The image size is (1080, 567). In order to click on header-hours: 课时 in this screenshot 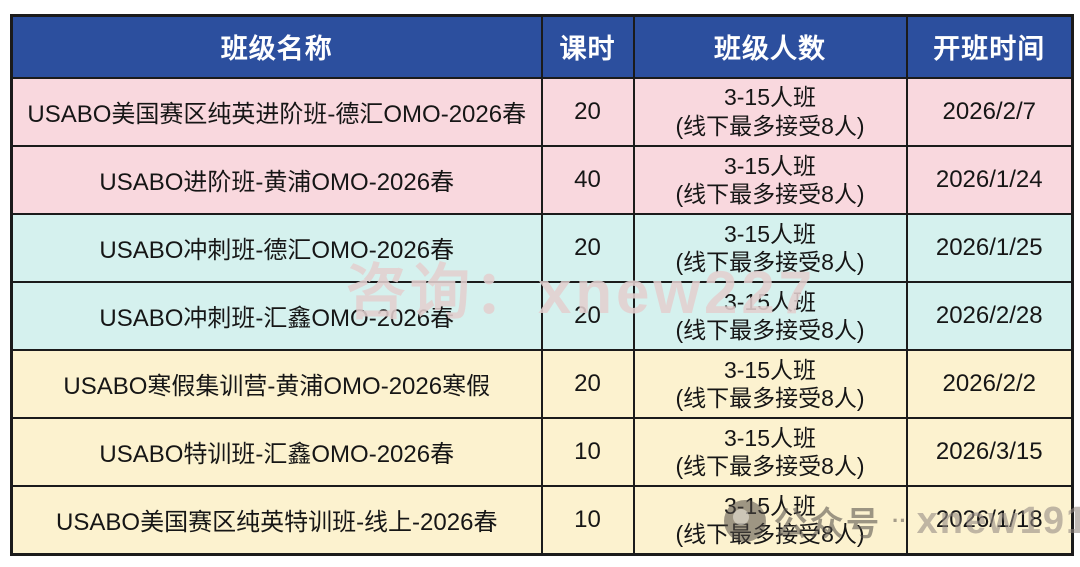, I will do `click(587, 46)`.